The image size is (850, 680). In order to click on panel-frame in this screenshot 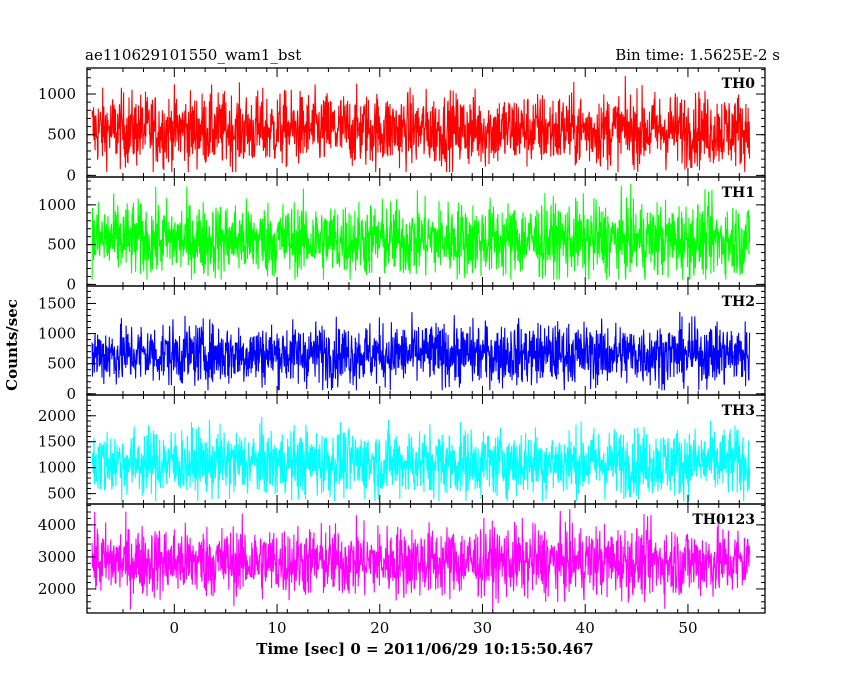, I will do `click(426, 558)`.